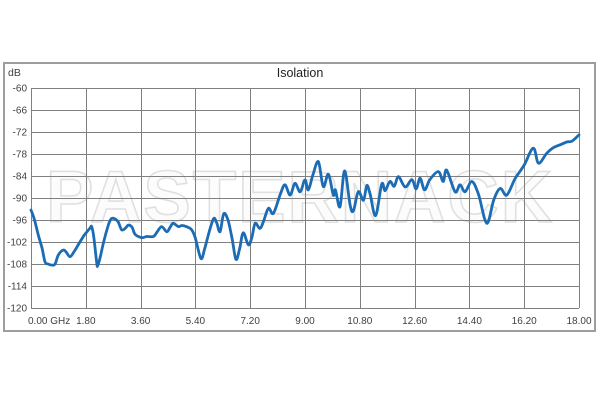  I want to click on svg-text: -78, so click(20, 155).